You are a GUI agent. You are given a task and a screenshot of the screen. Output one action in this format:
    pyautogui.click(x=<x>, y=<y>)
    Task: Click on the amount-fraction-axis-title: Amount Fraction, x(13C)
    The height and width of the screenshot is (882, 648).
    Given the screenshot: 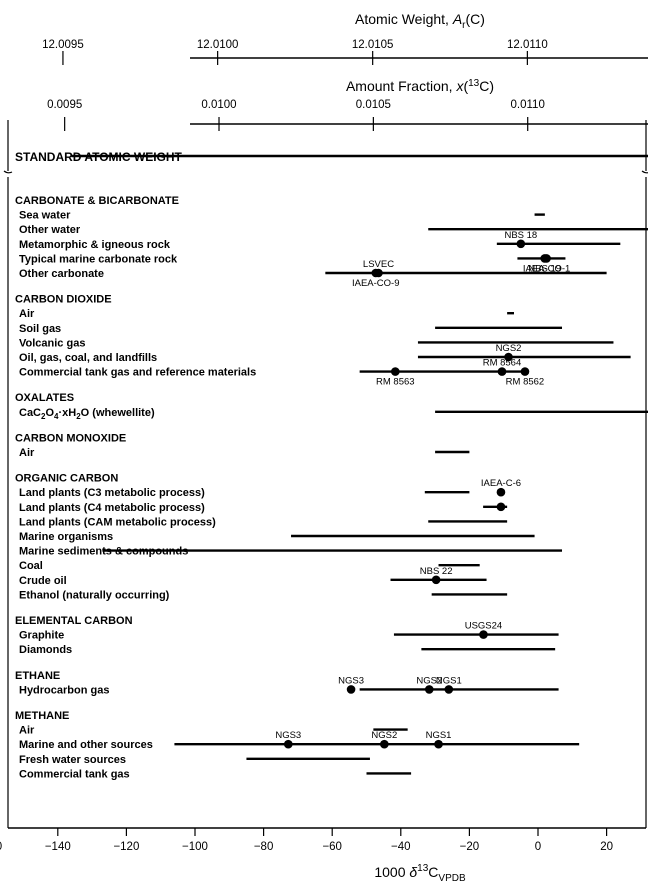 What is the action you would take?
    pyautogui.click(x=420, y=86)
    